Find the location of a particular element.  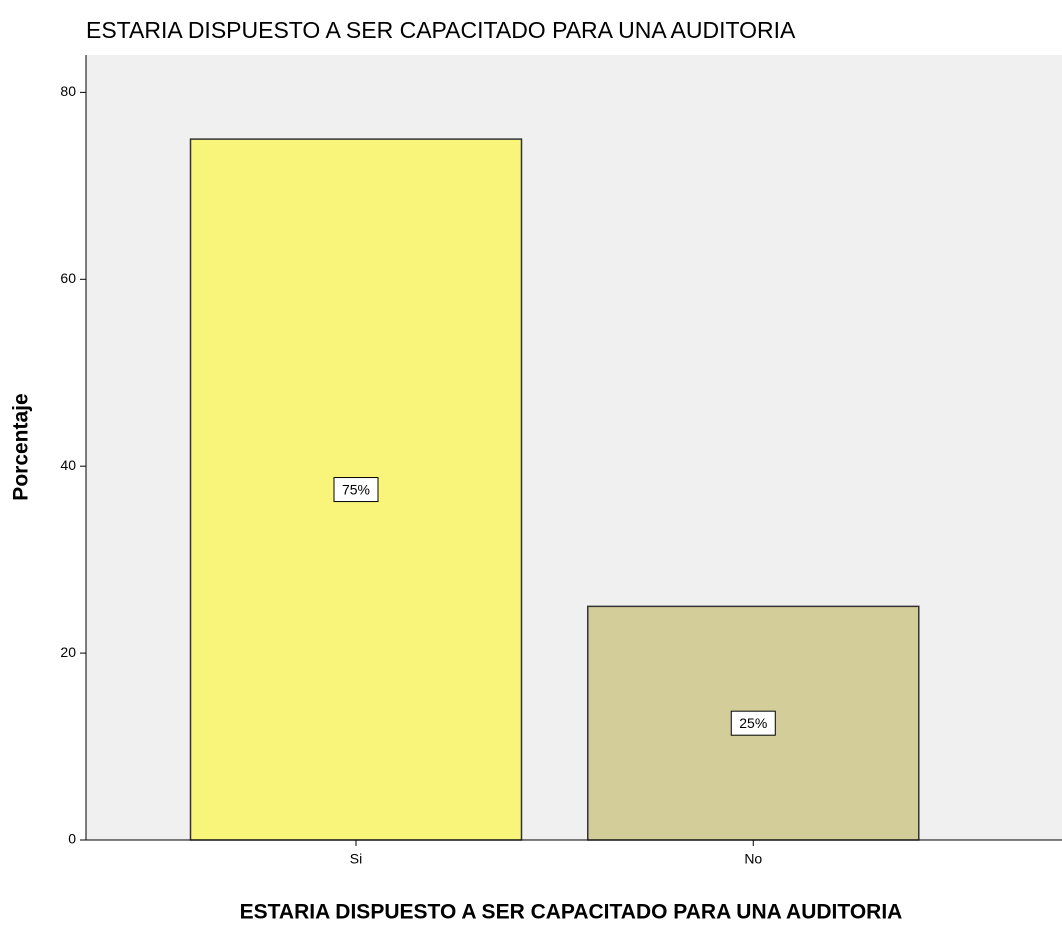

y-tick-label: 20 is located at coordinates (68, 652).